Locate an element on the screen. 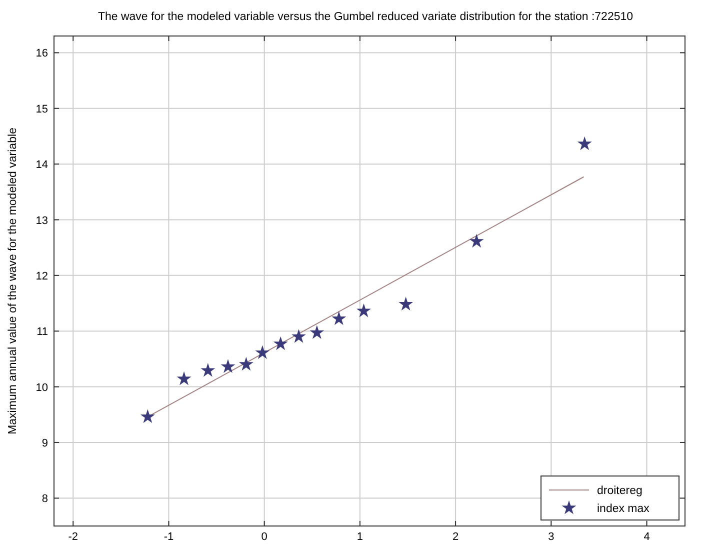 The height and width of the screenshot is (545, 707). y-tick-label: 16 is located at coordinates (42, 54).